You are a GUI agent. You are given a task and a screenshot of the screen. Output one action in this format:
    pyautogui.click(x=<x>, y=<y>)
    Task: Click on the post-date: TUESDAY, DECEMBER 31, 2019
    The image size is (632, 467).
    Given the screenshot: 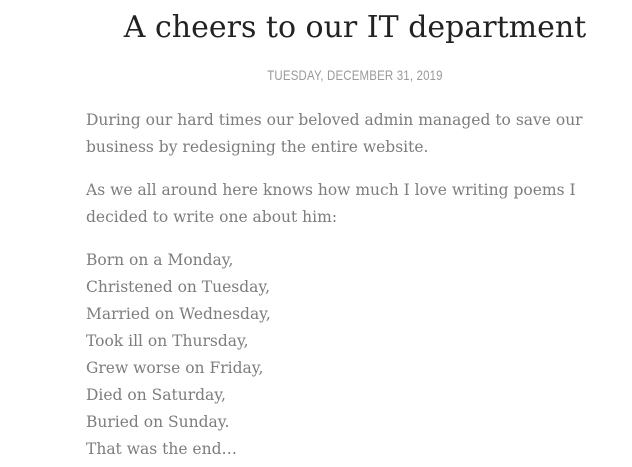 What is the action you would take?
    pyautogui.click(x=355, y=75)
    